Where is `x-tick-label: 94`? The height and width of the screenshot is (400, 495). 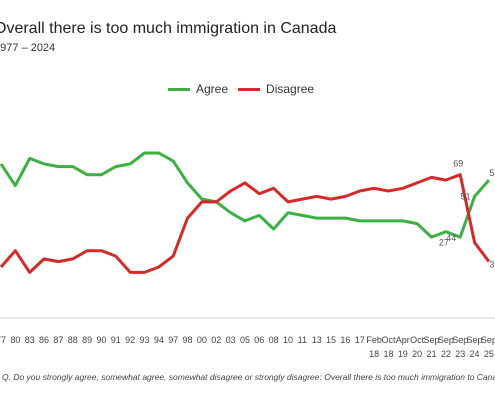
x-tick-label: 94 is located at coordinates (159, 340).